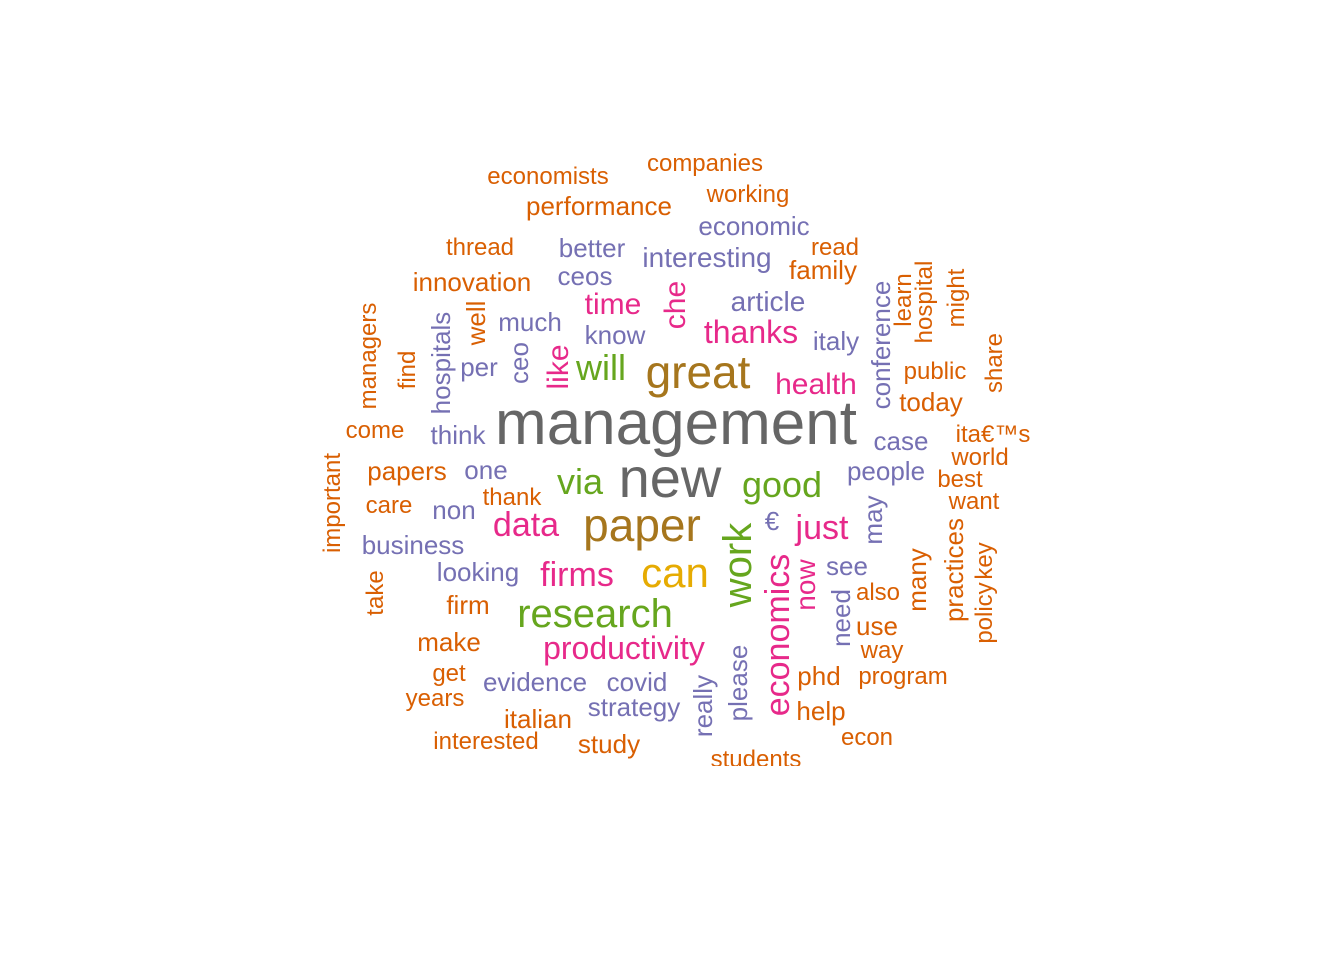 The width and height of the screenshot is (1344, 960). I want to click on cloud-word-managers: managers, so click(368, 356).